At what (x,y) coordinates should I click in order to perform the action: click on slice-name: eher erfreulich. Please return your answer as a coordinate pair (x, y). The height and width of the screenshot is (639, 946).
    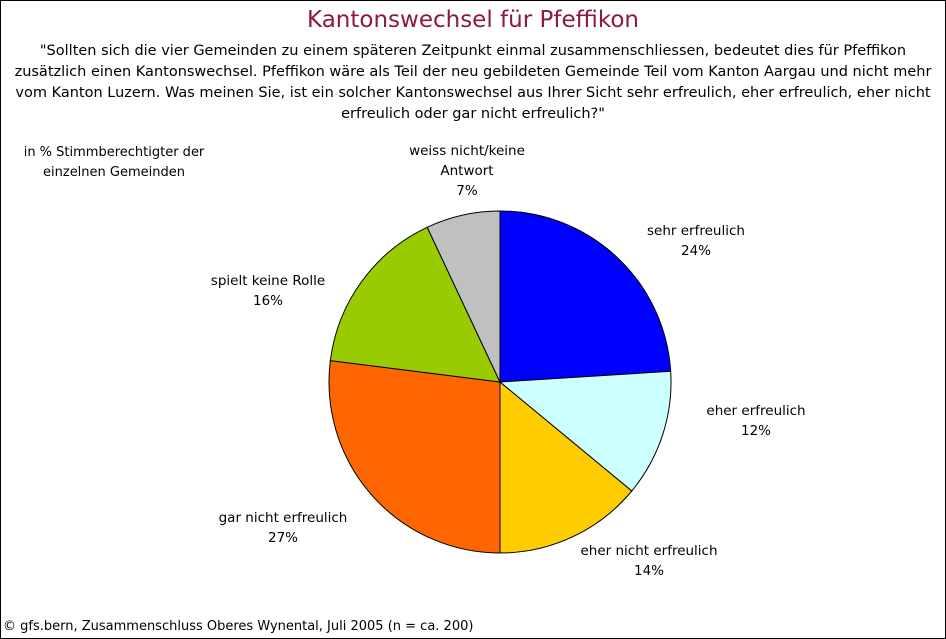
    Looking at the image, I should click on (756, 411).